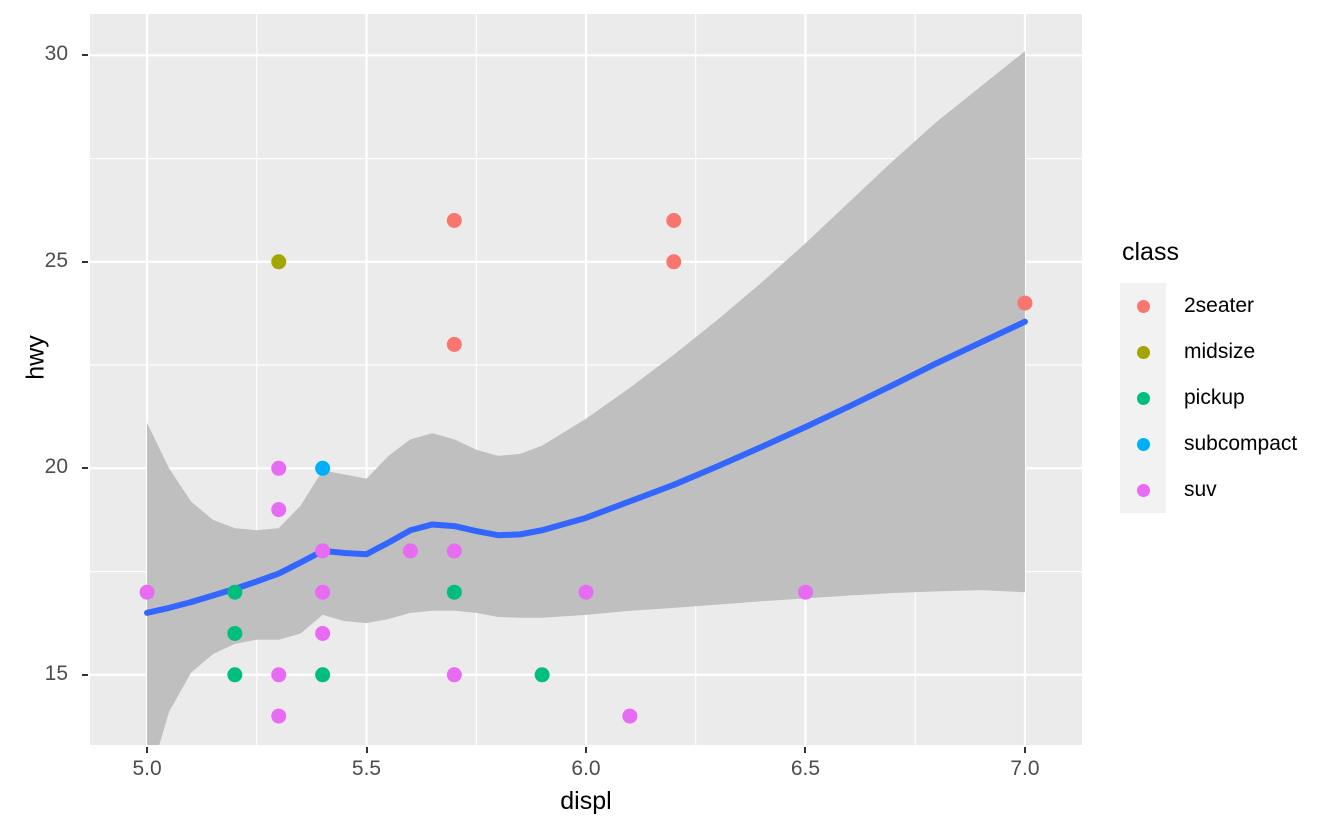 Image resolution: width=1344 pixels, height=830 pixels. I want to click on x-tick-label: 7.0, so click(1025, 768).